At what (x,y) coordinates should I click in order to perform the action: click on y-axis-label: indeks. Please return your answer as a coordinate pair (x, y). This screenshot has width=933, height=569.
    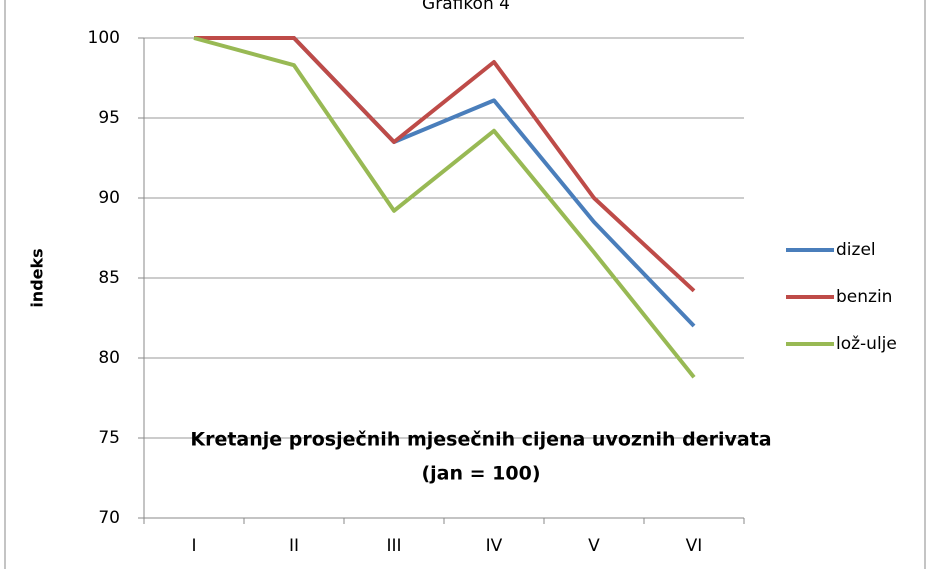
    Looking at the image, I should click on (37, 277).